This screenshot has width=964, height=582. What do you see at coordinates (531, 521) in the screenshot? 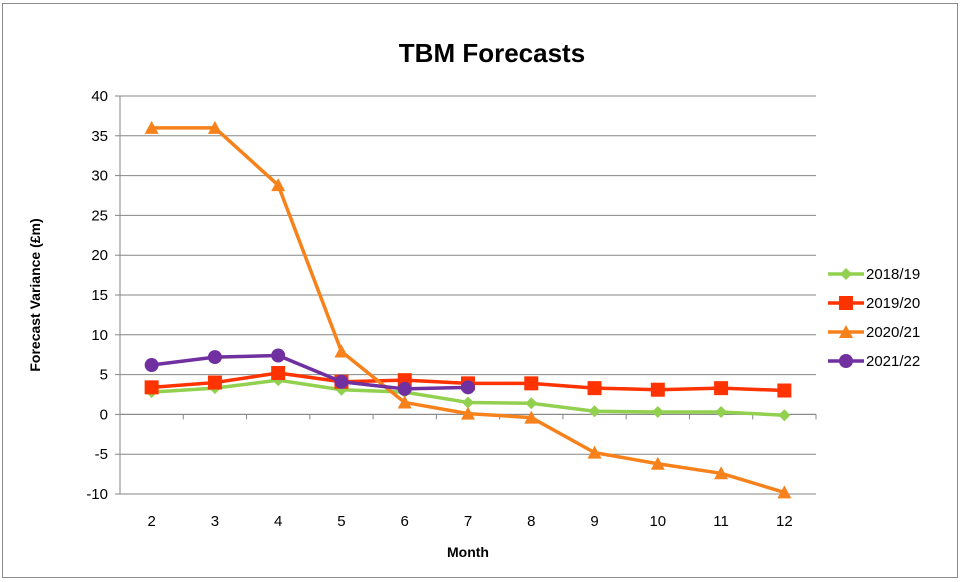
I see `x-tick-label: 8` at bounding box center [531, 521].